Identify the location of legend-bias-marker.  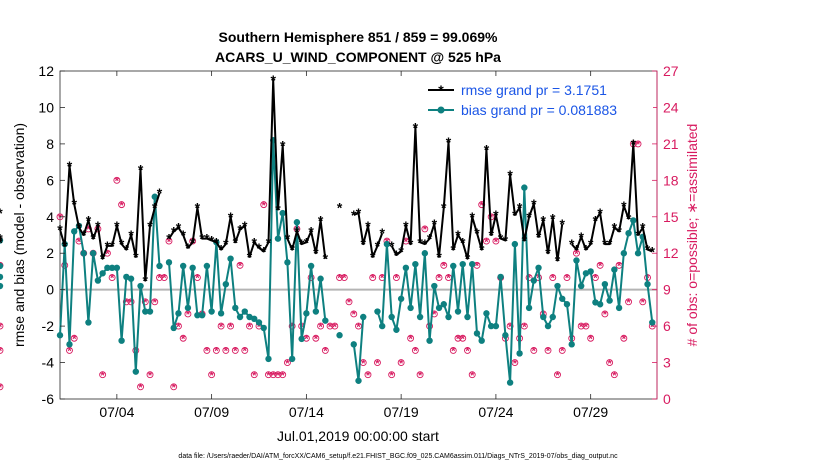
(441, 110).